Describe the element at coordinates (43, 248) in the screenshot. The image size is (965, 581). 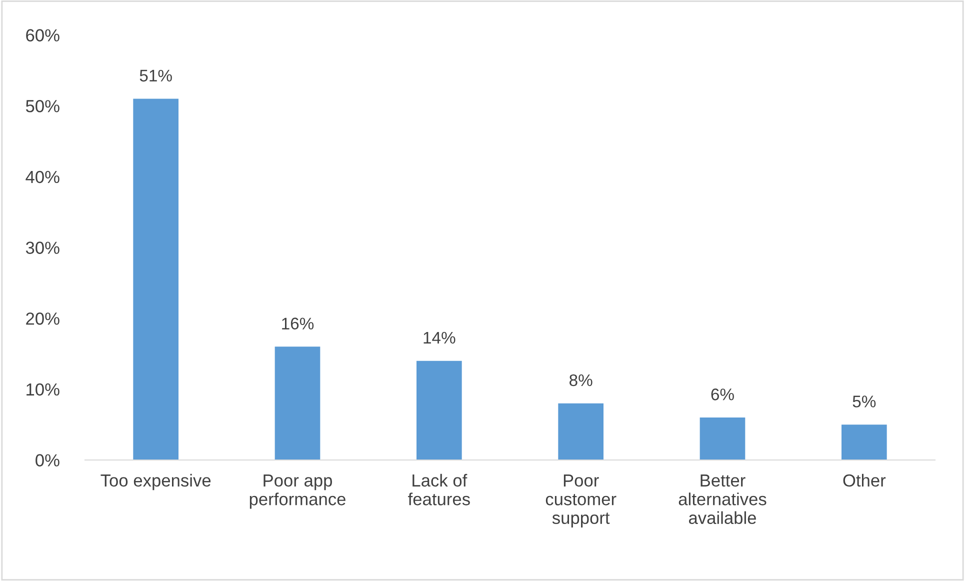
I see `y-tick-label: 30%` at that location.